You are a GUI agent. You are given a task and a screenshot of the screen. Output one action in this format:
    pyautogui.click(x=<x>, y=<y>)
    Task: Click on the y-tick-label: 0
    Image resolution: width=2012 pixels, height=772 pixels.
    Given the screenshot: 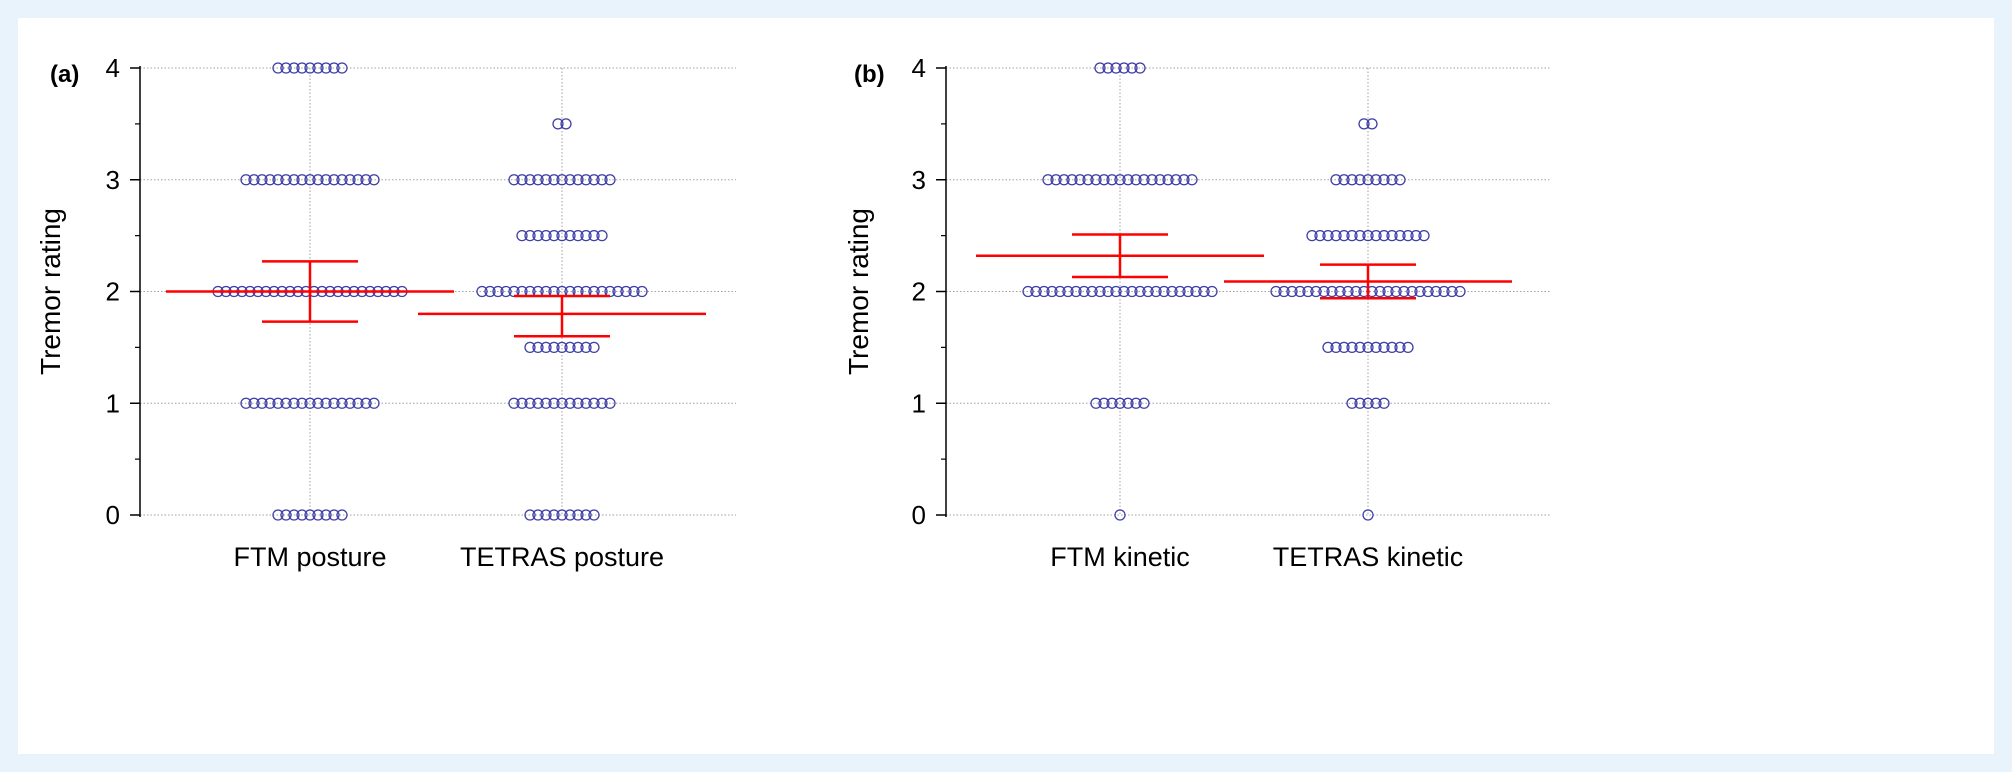 What is the action you would take?
    pyautogui.click(x=113, y=515)
    